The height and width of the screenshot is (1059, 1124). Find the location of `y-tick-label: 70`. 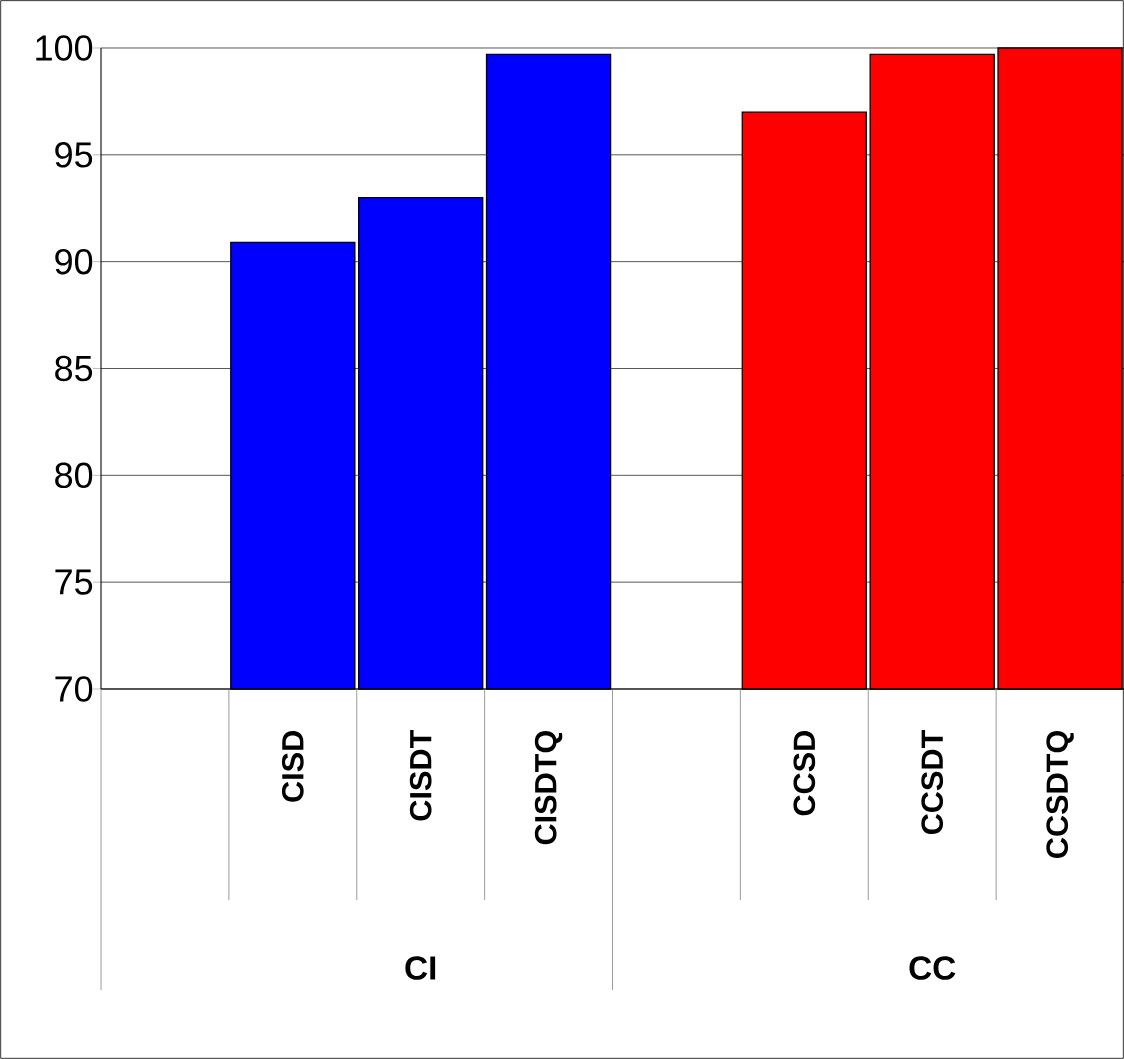

y-tick-label: 70 is located at coordinates (74, 689).